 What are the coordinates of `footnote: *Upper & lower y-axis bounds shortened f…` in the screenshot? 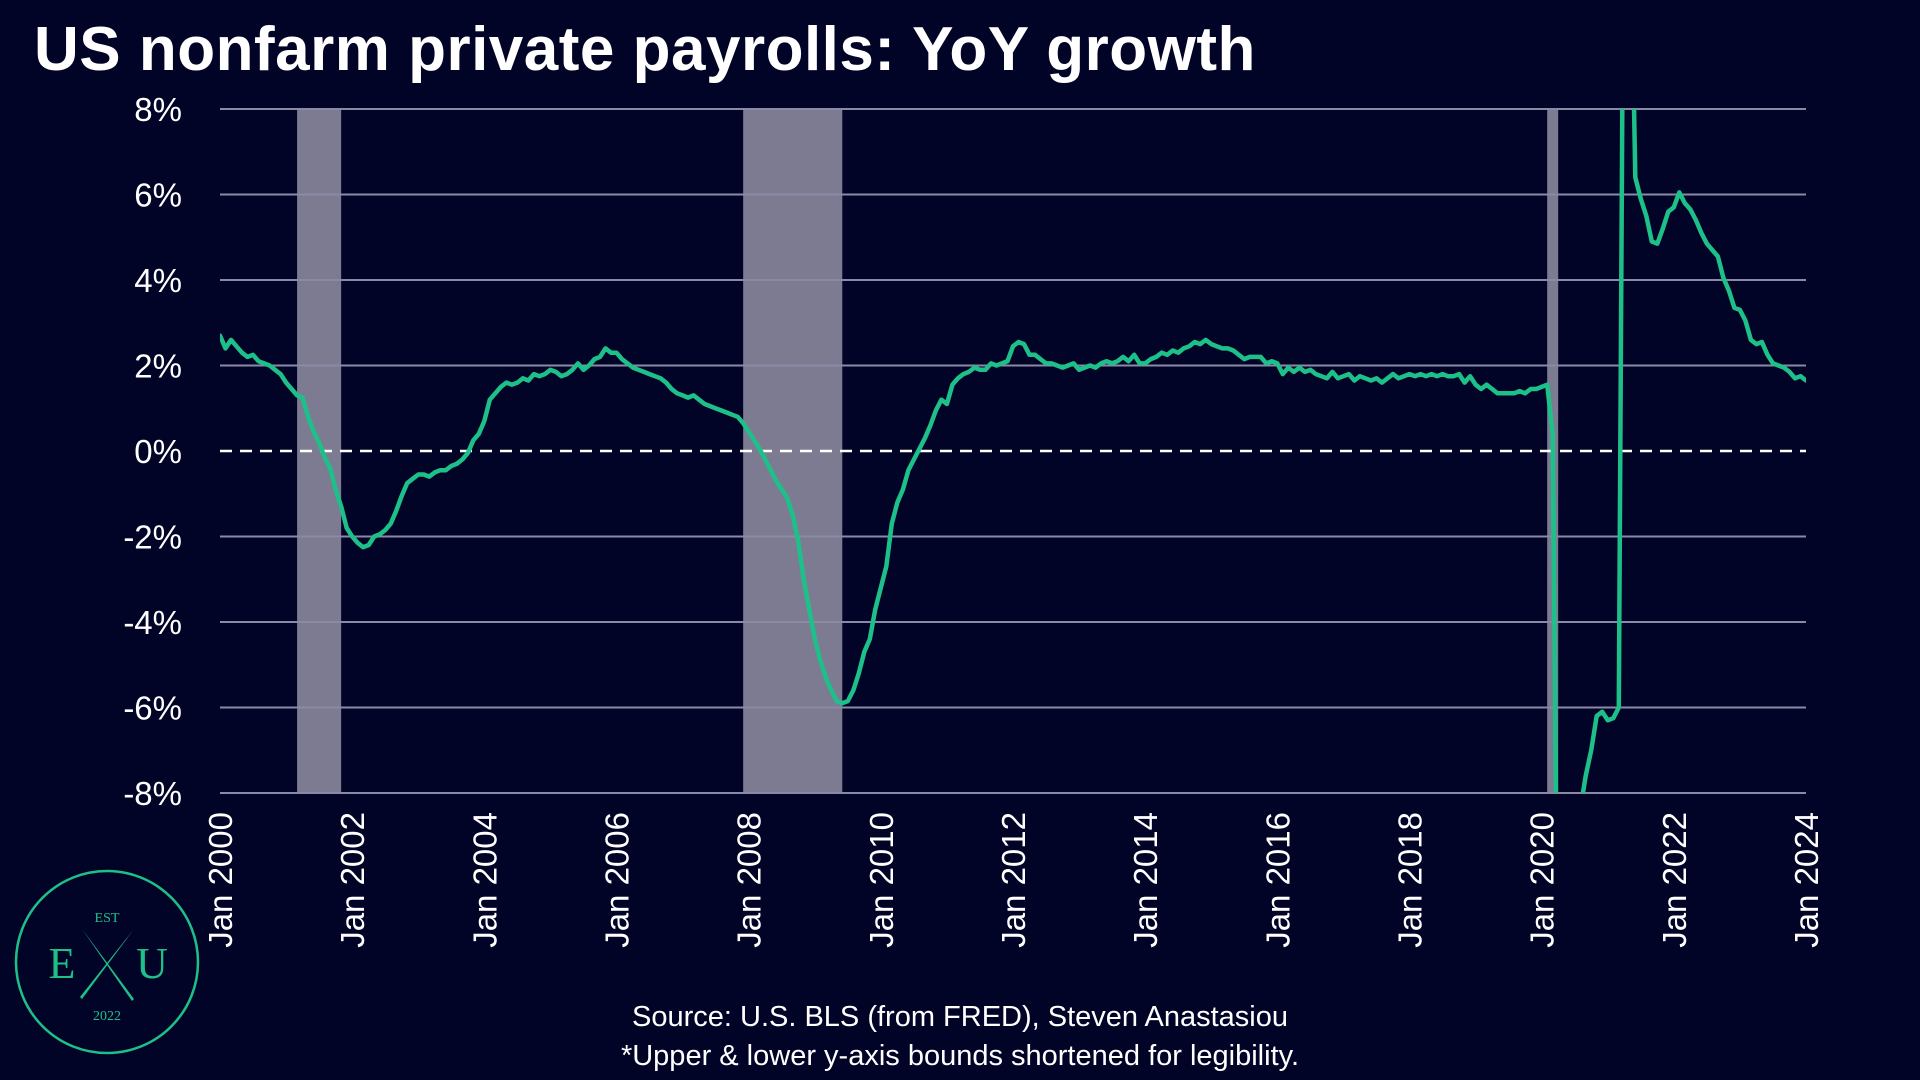 It's located at (960, 1056).